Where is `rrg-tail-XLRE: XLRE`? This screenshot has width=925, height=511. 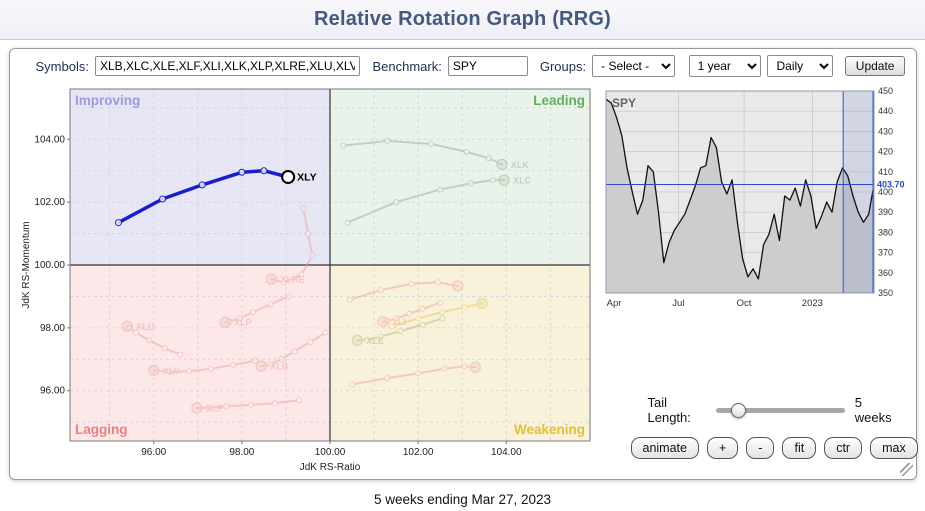 rrg-tail-XLRE: XLRE is located at coordinates (290, 245).